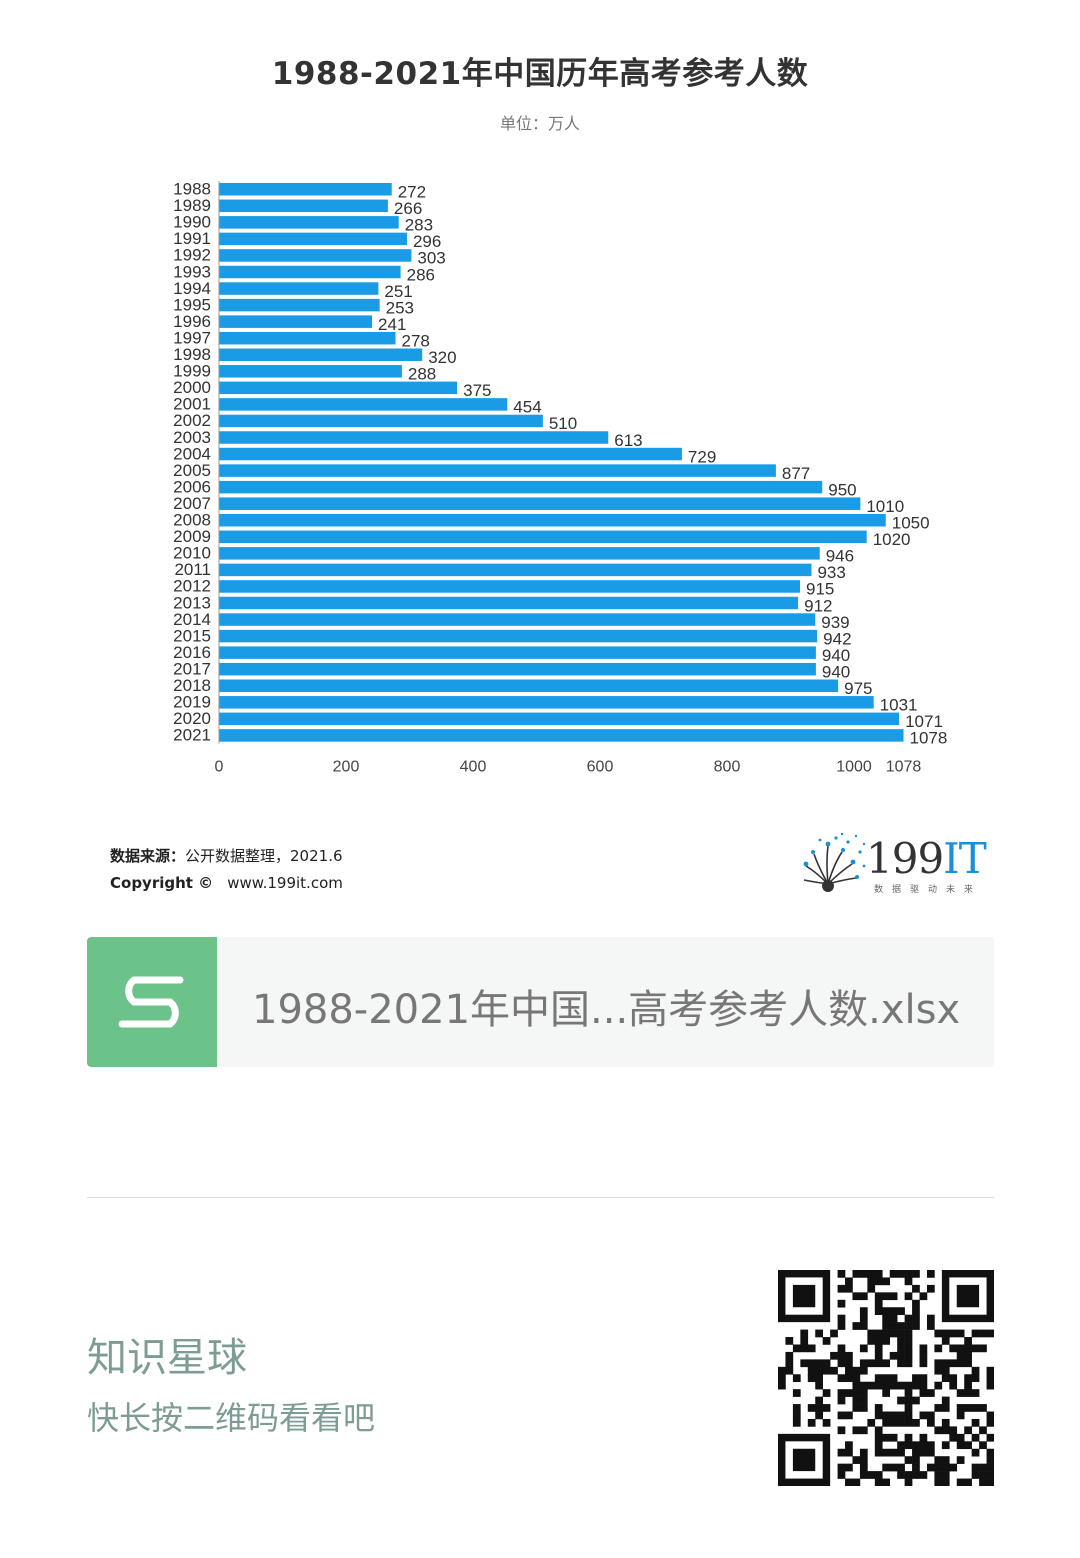 This screenshot has height=1558, width=1080. What do you see at coordinates (346, 767) in the screenshot?
I see `x-tick-label: 200` at bounding box center [346, 767].